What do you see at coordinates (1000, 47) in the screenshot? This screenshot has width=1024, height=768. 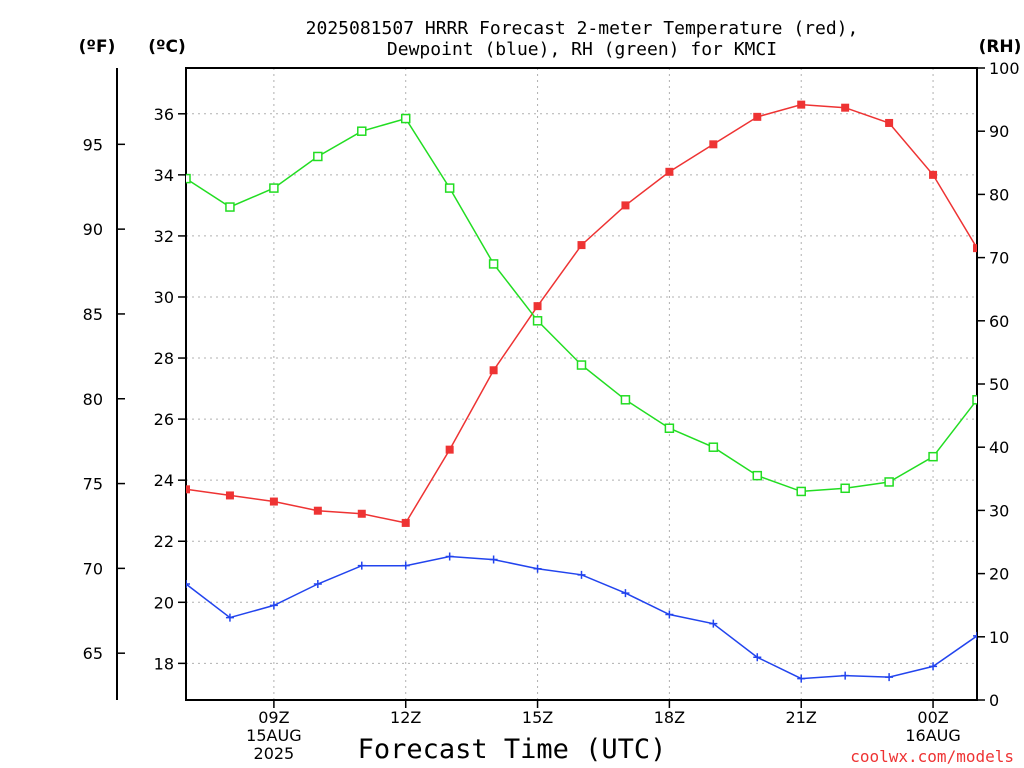 I see `rh-axis-unit: (RH)` at bounding box center [1000, 47].